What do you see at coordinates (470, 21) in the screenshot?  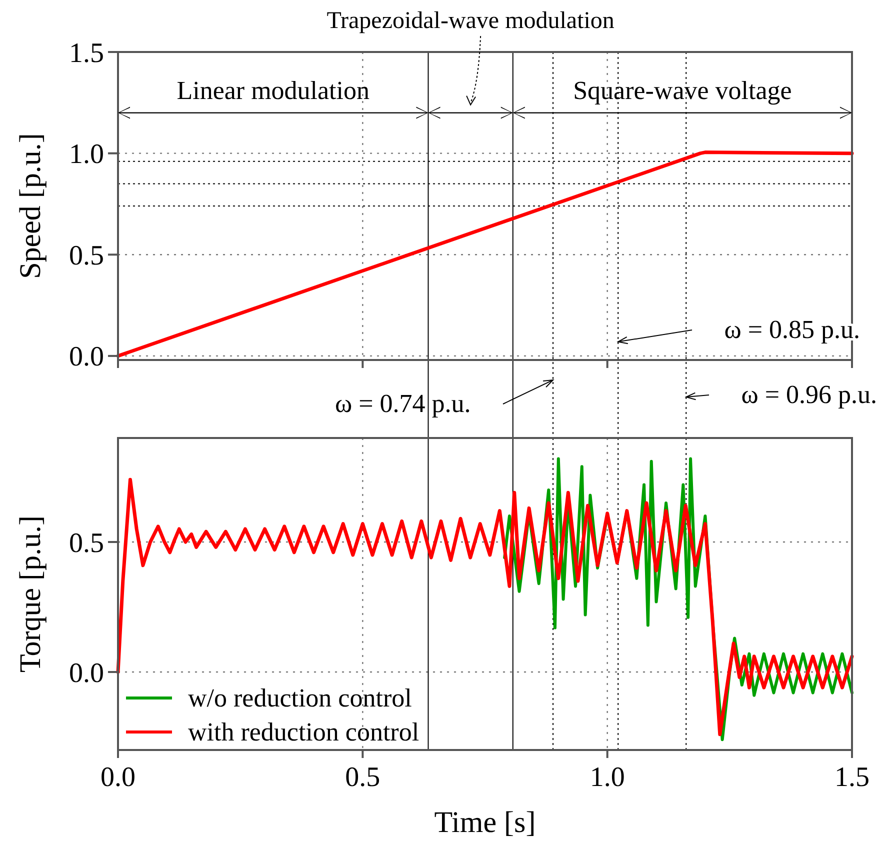 I see `text: Trapezoidal-wave modulation` at bounding box center [470, 21].